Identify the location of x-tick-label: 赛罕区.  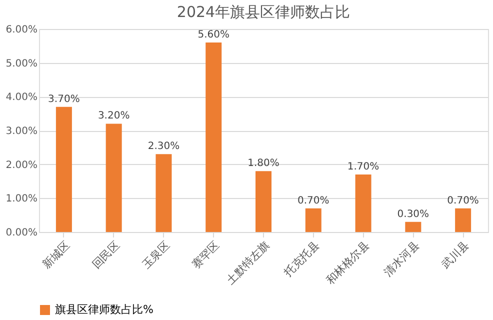
(206, 255).